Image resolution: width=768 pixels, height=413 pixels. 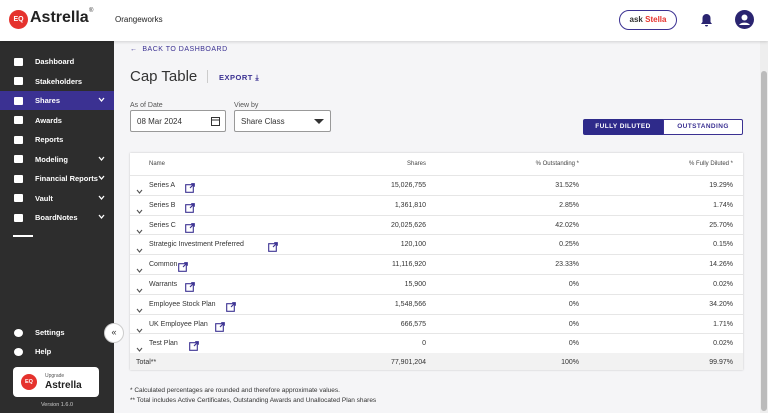 I want to click on ask-name: Stella, so click(x=656, y=19).